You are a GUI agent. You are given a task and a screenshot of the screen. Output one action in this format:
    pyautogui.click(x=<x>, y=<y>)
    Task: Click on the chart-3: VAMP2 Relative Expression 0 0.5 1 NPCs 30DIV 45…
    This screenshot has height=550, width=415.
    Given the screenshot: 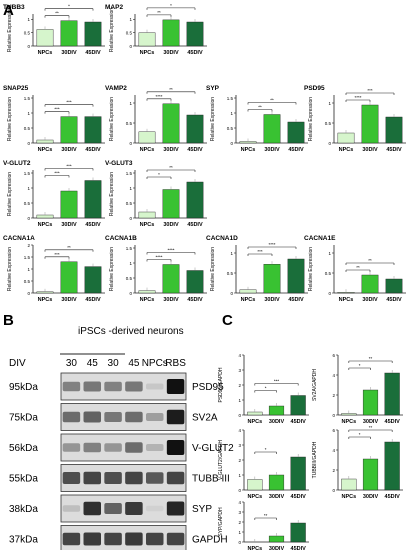 What is the action you would take?
    pyautogui.click(x=156, y=119)
    